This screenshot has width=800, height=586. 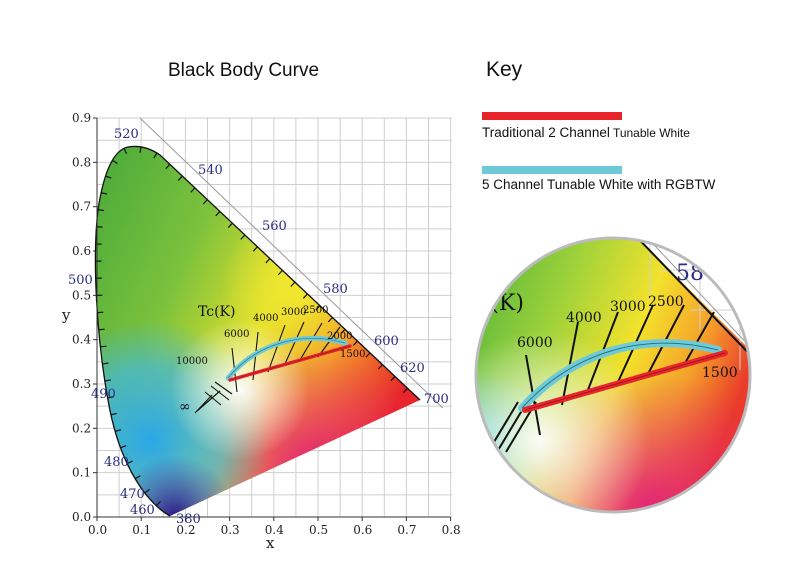 What do you see at coordinates (552, 116) in the screenshot?
I see `key-swatch-red` at bounding box center [552, 116].